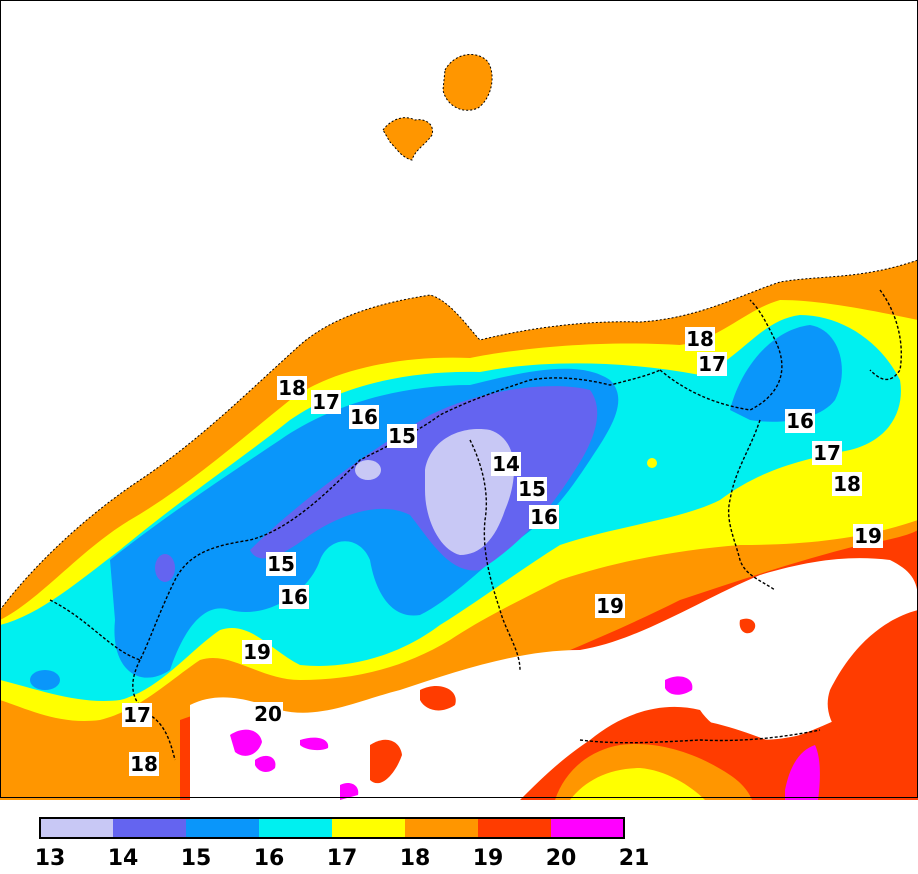 Image resolution: width=918 pixels, height=874 pixels. I want to click on legend-tick-label: 20, so click(561, 858).